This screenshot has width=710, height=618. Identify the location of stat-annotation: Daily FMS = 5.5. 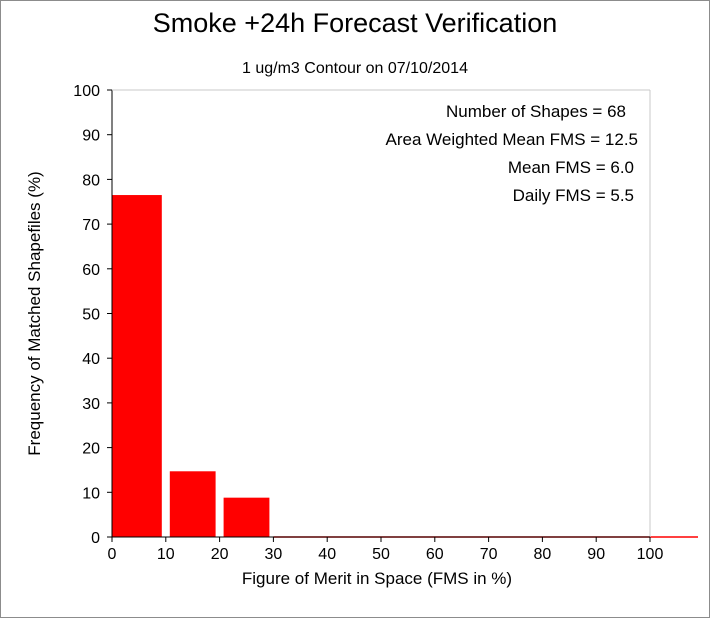
(573, 195).